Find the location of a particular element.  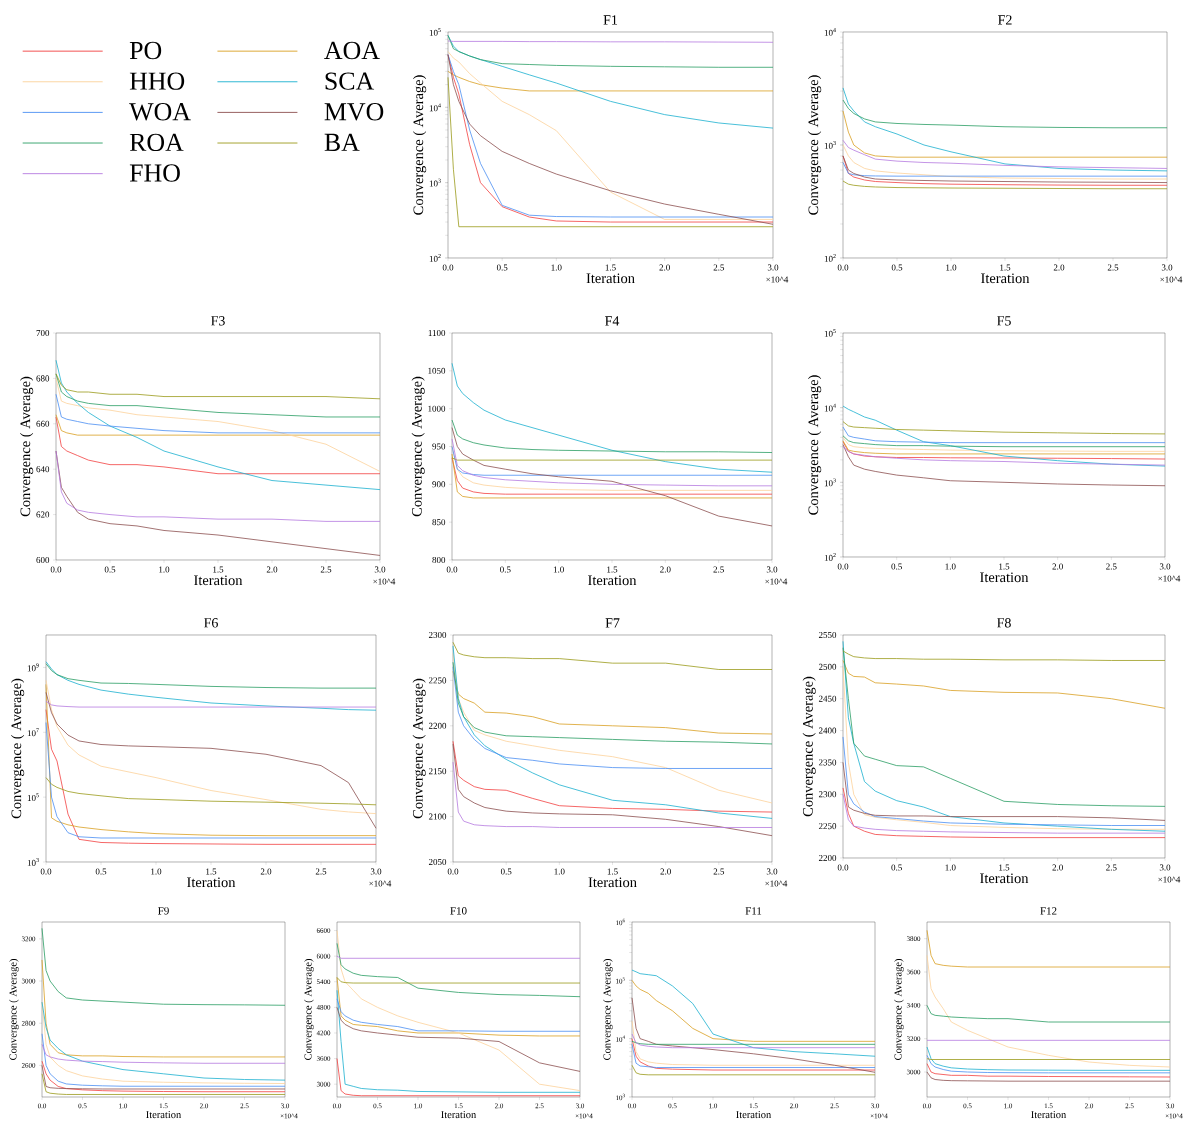

y-tick-label: 700 is located at coordinates (43, 333).